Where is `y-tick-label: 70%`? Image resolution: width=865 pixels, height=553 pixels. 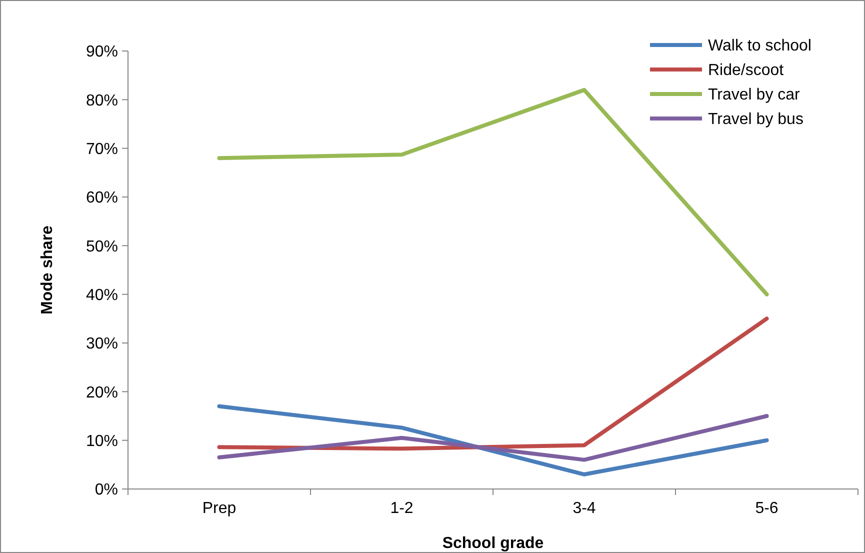
y-tick-label: 70% is located at coordinates (102, 149).